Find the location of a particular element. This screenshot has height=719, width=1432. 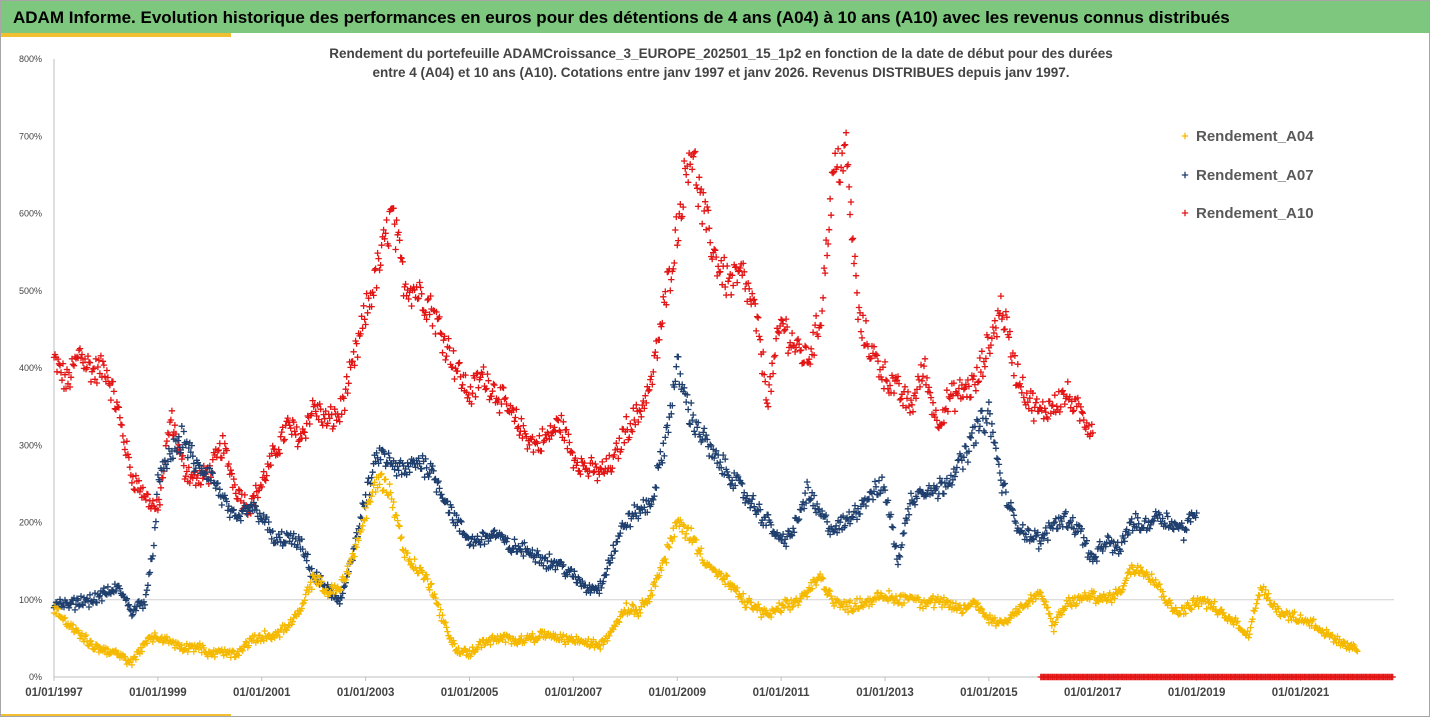

series-Rendement_A10-zero is located at coordinates (1216, 677).